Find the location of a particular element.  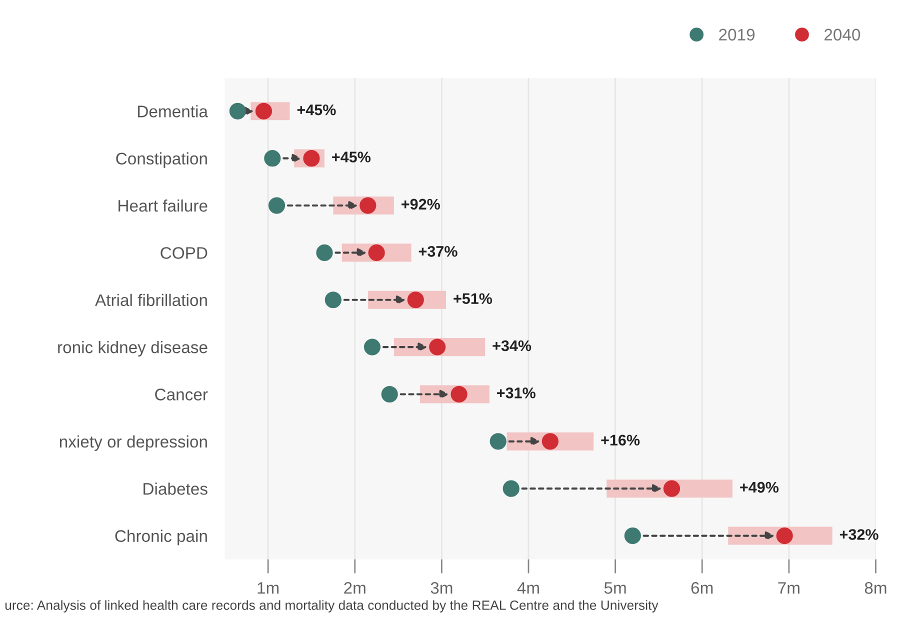

annotation: +51% is located at coordinates (473, 298).